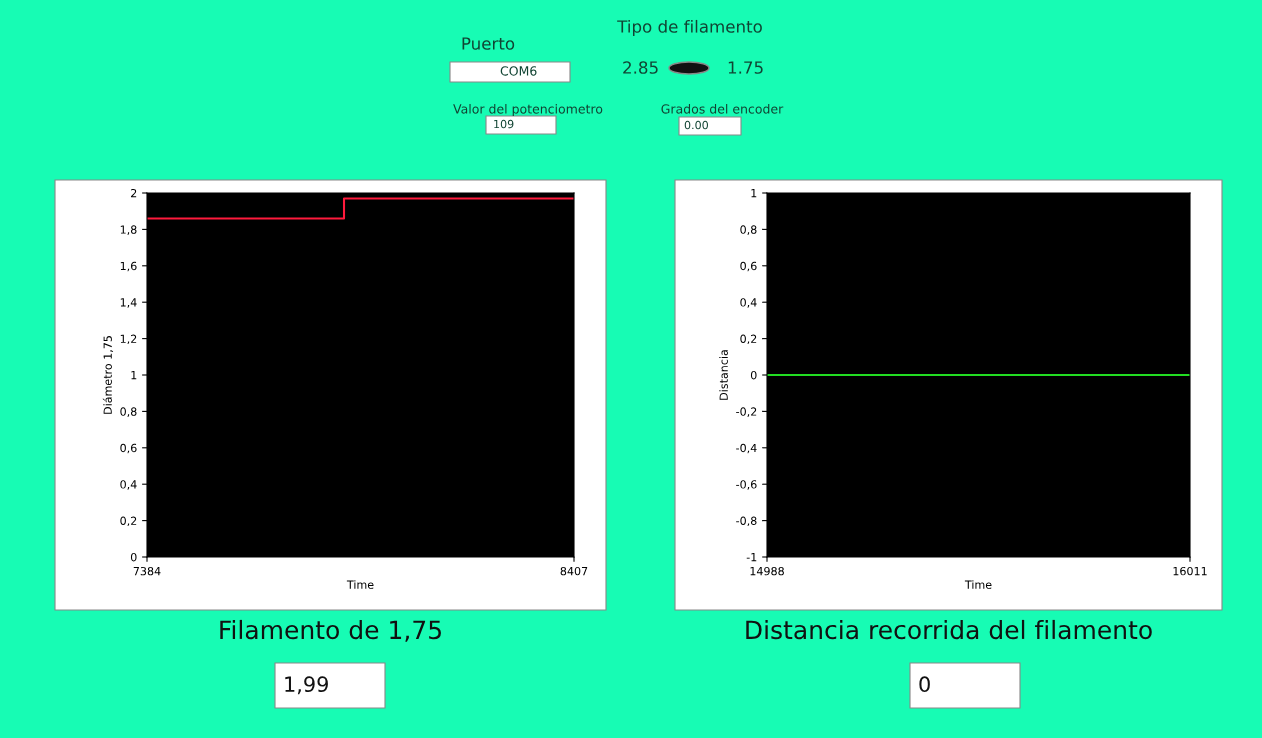 The image size is (1262, 738). I want to click on y-tick-label: -0,4, so click(746, 448).